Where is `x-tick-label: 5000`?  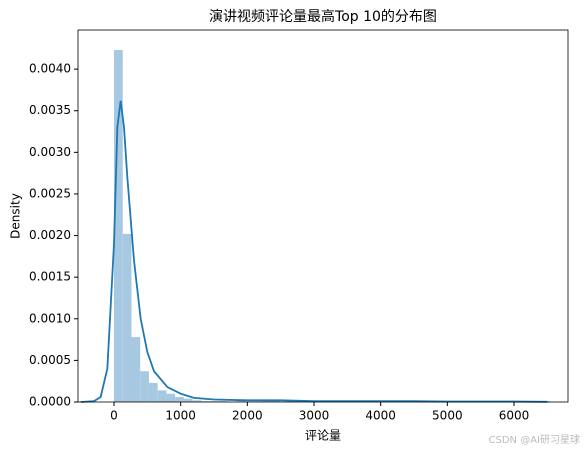 x-tick-label: 5000 is located at coordinates (447, 416).